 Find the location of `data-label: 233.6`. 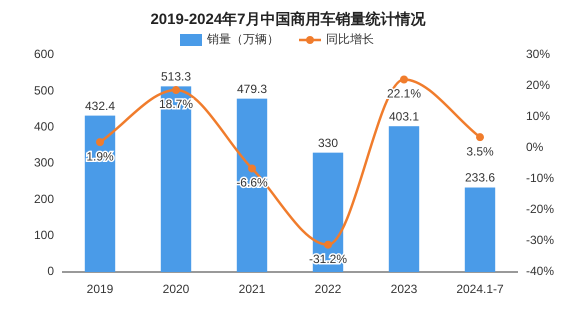

data-label: 233.6 is located at coordinates (480, 177).